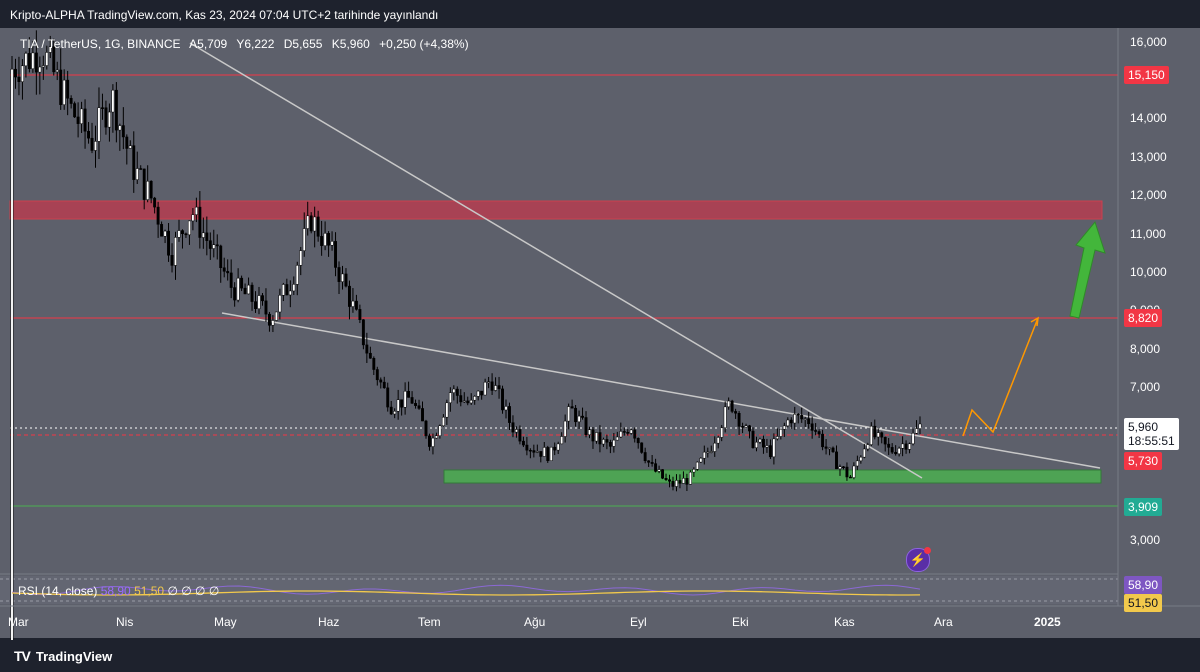 This screenshot has width=1200, height=672. Describe the element at coordinates (1145, 540) in the screenshot. I see `price-tick-3000: 3,000` at that location.